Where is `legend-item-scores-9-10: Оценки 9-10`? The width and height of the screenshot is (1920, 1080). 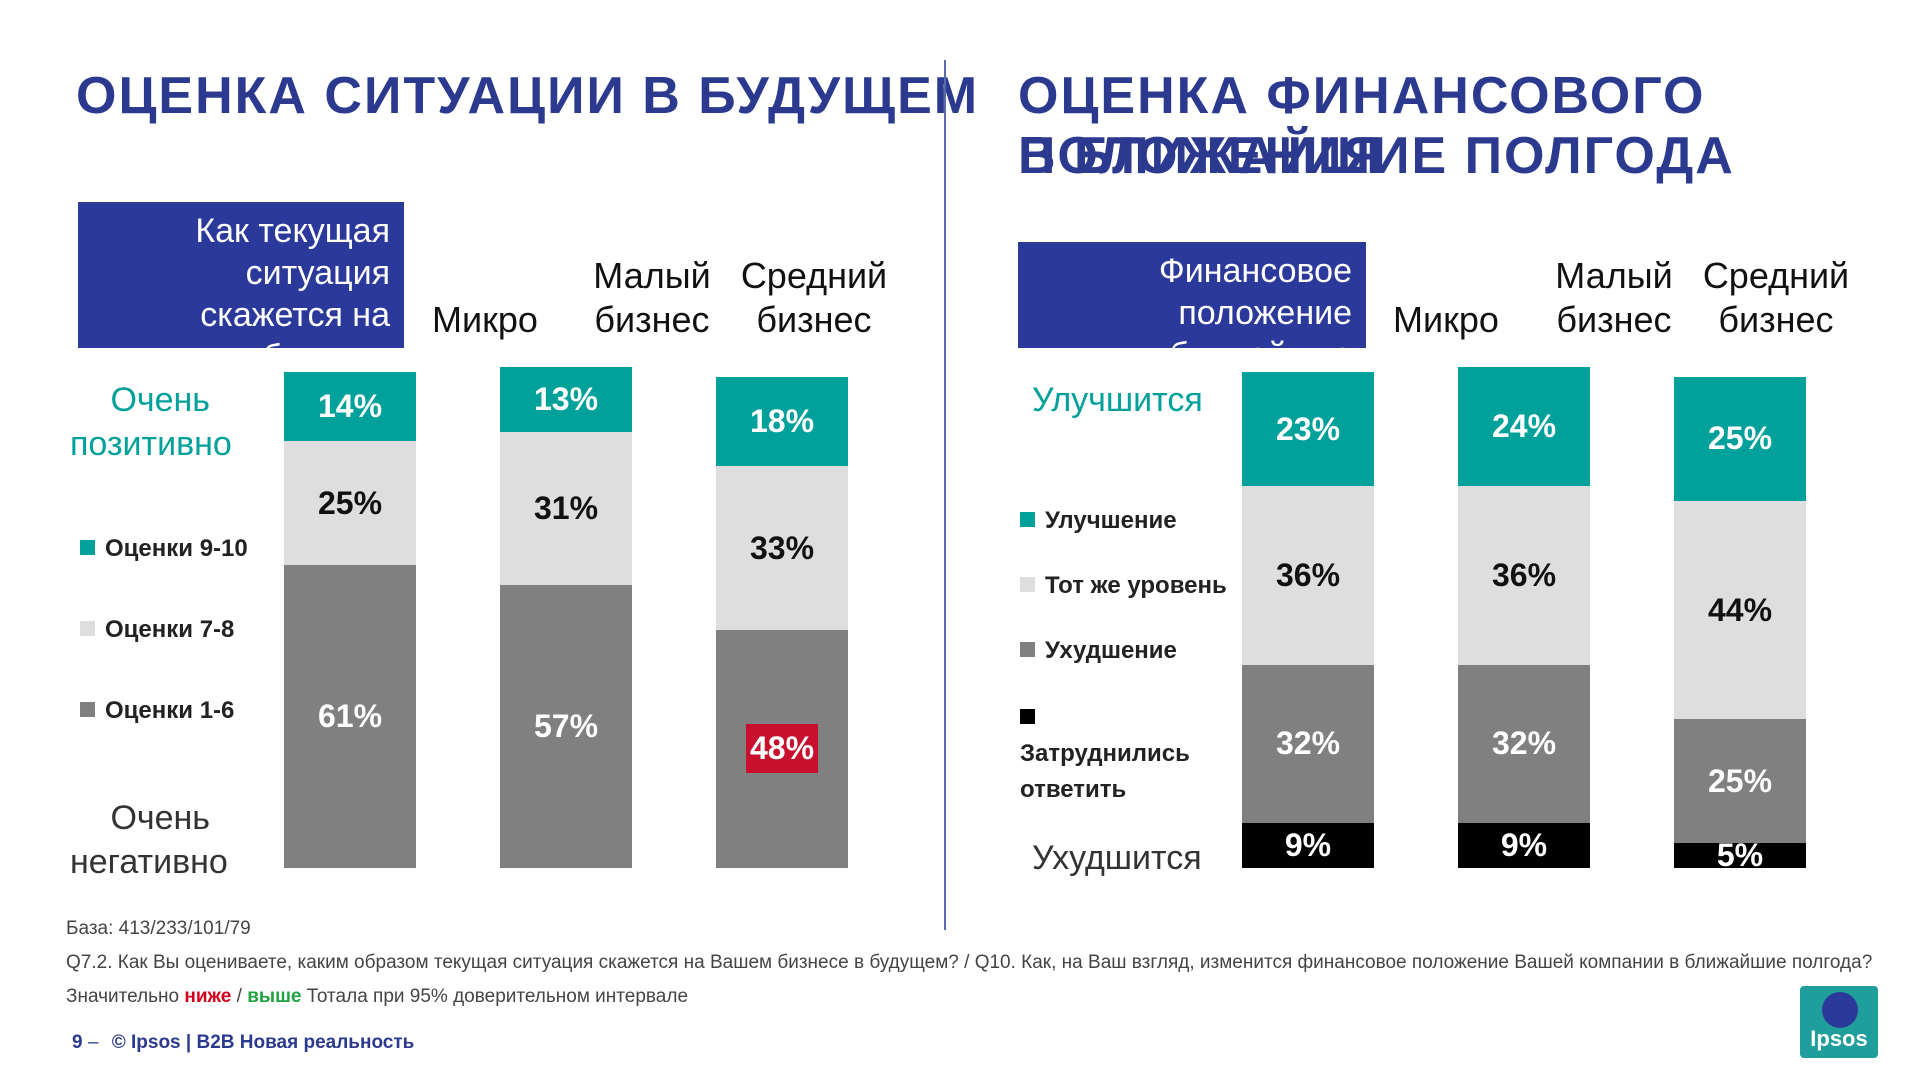 legend-item-scores-9-10: Оценки 9-10 is located at coordinates (164, 549).